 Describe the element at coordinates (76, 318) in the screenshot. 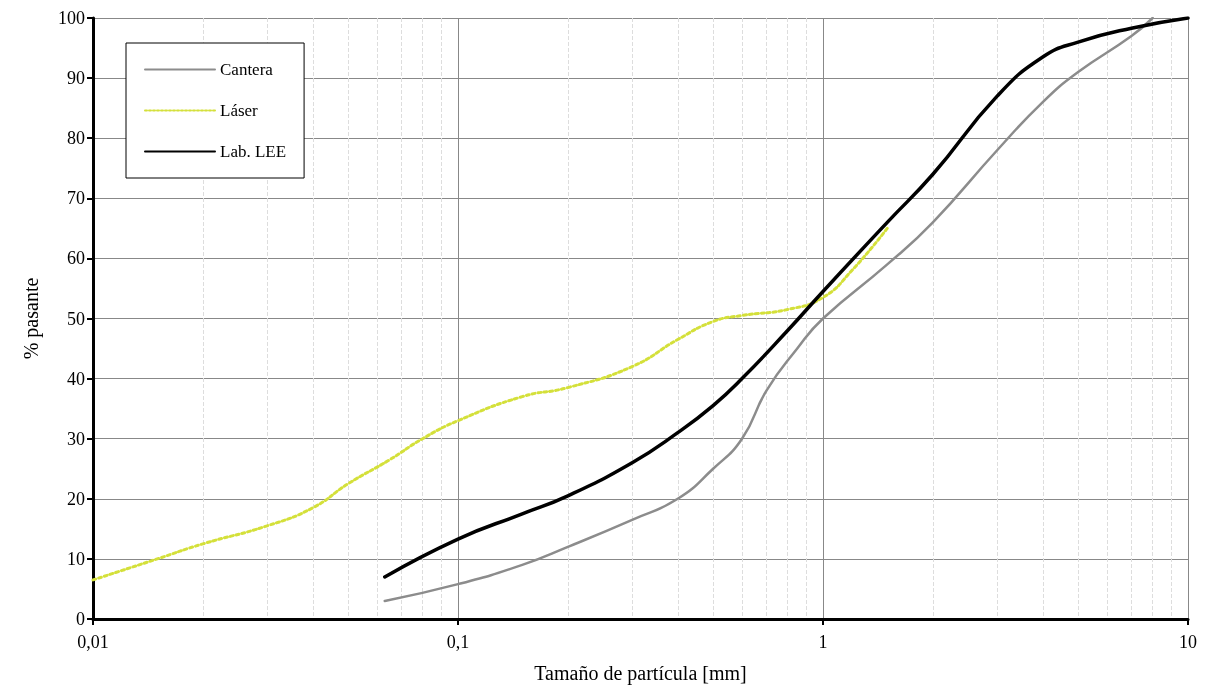

I see `y-tick-label: 50` at that location.